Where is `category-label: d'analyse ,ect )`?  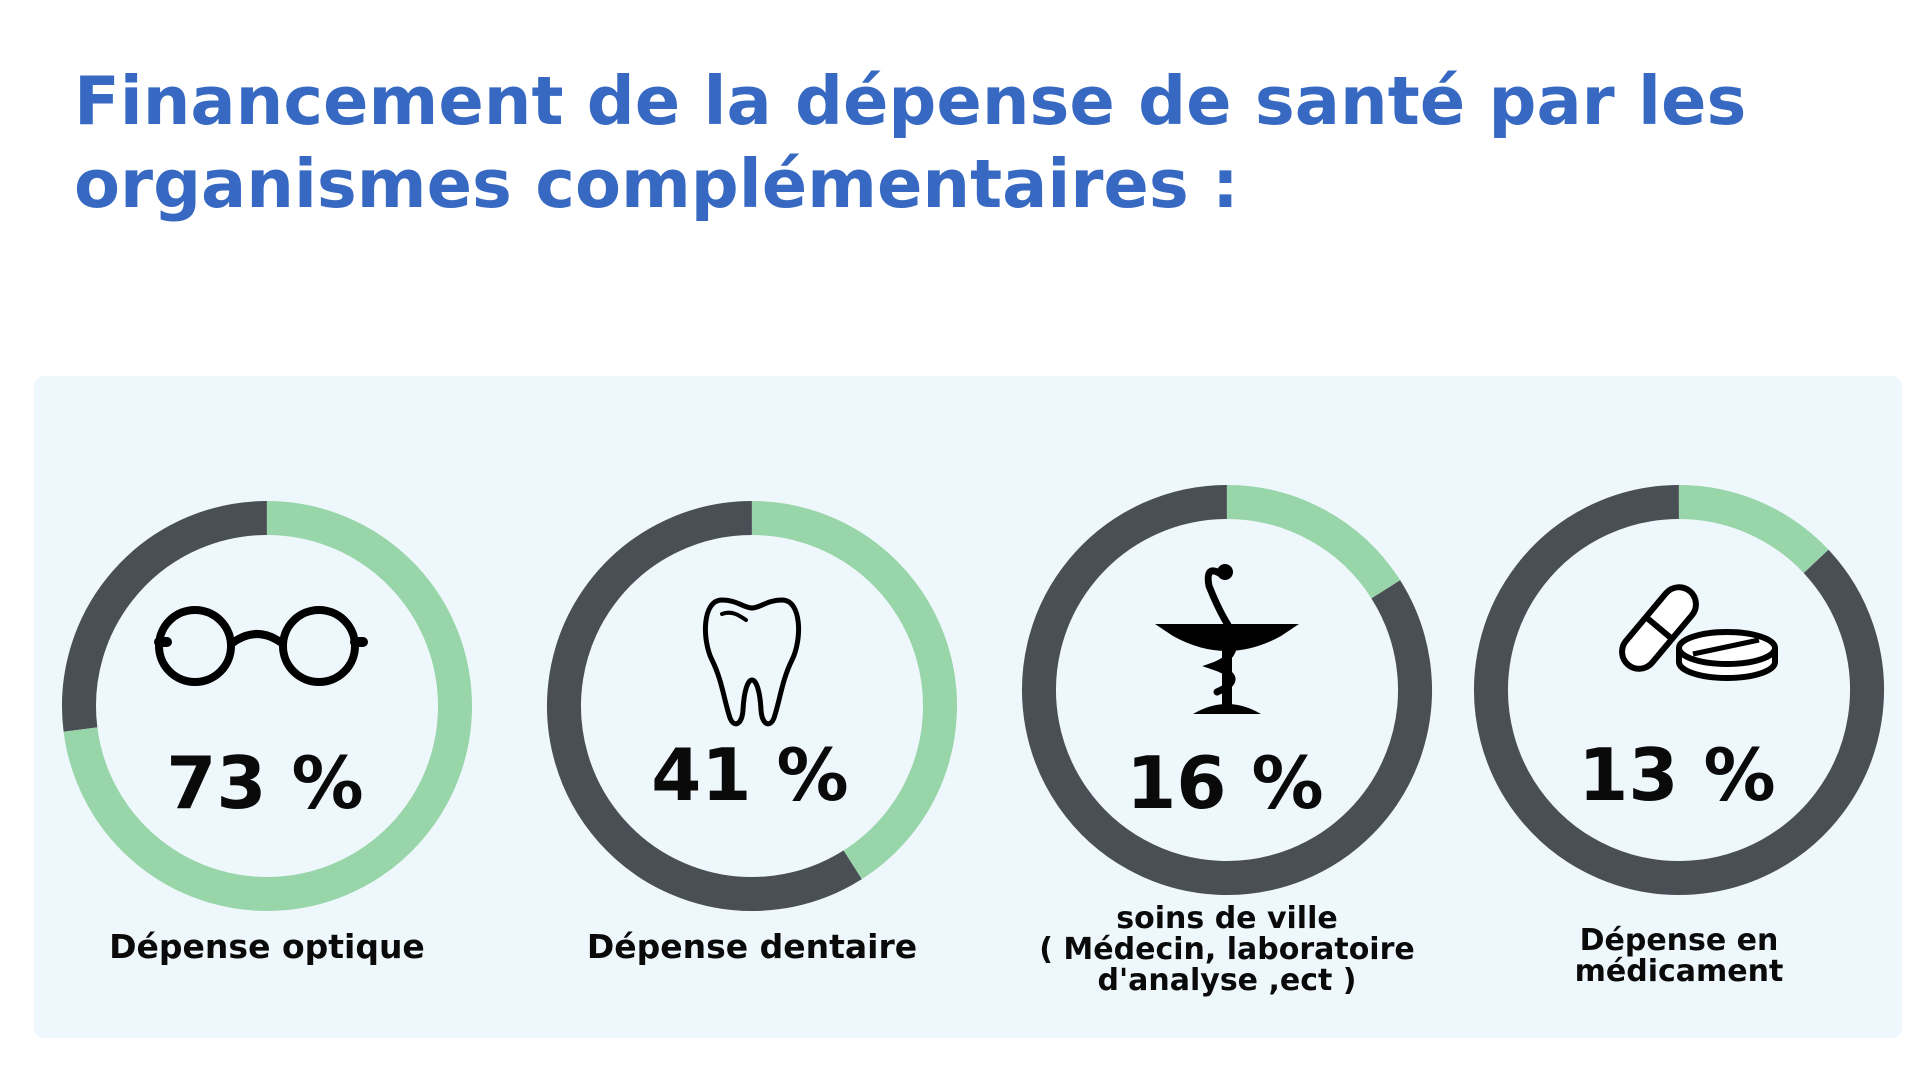 category-label: d'analyse ,ect ) is located at coordinates (1226, 980).